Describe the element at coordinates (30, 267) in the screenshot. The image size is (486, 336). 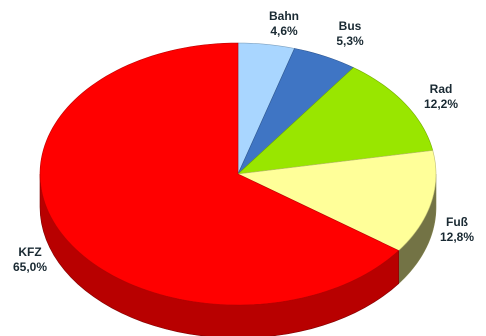
I see `slice-value-kfz: 65,0%` at that location.